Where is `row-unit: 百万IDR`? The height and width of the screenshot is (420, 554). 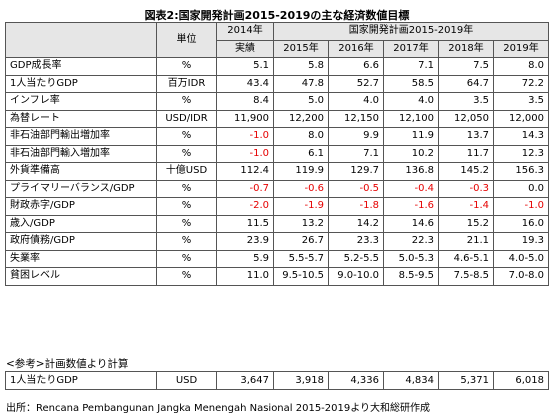 row-unit: 百万IDR is located at coordinates (186, 83).